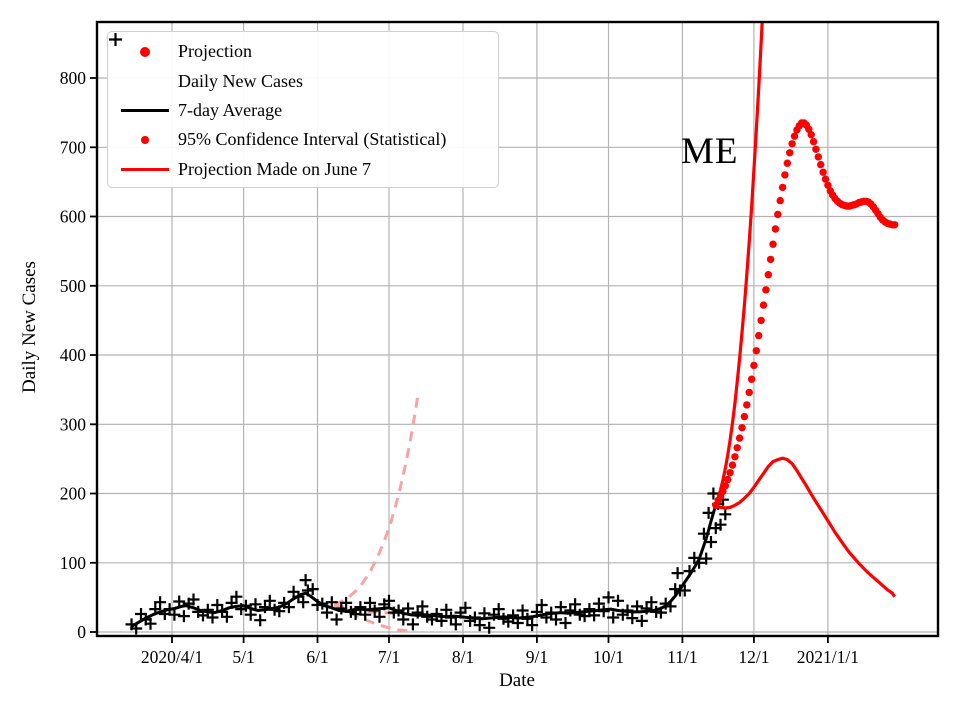  I want to click on legend-item-june7-projection: Projection Made on June 7, so click(303, 169).